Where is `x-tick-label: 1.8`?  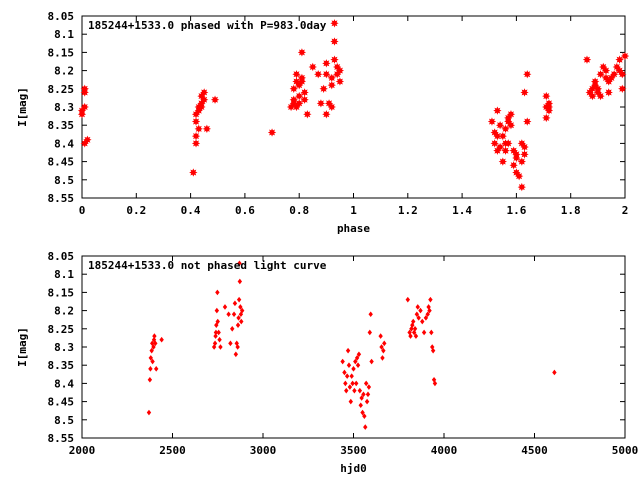
x-tick-label: 1.8 is located at coordinates (571, 210).